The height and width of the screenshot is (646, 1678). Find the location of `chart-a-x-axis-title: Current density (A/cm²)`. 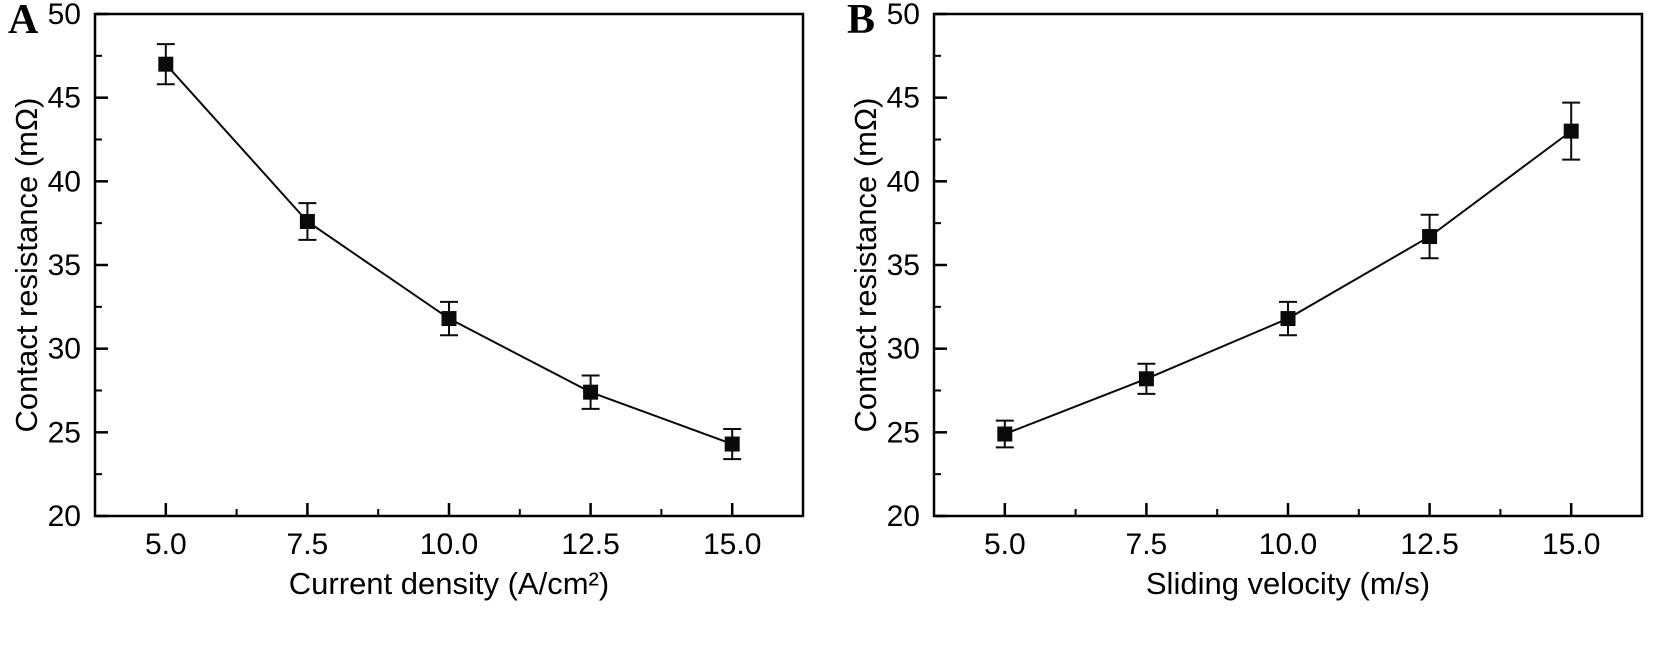

chart-a-x-axis-title: Current density (A/cm²) is located at coordinates (449, 583).